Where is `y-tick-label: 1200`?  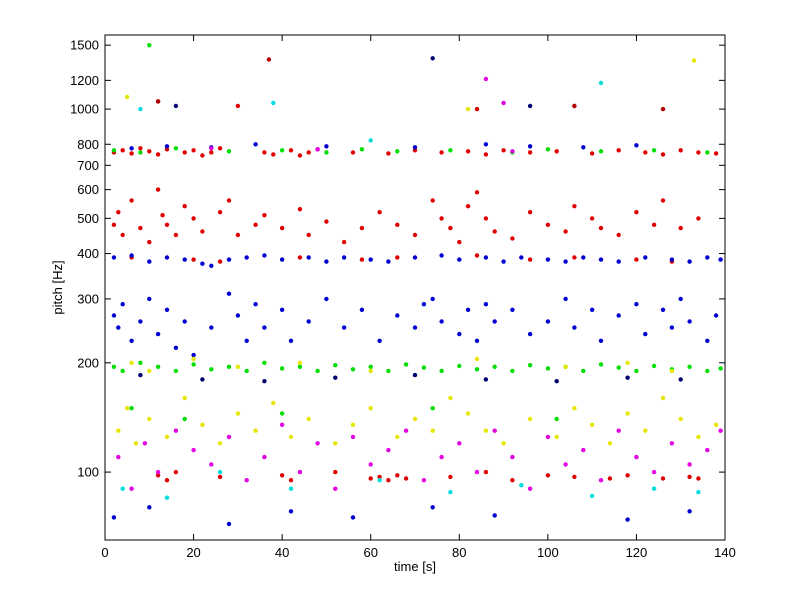 y-tick-label: 1200 is located at coordinates (84, 80).